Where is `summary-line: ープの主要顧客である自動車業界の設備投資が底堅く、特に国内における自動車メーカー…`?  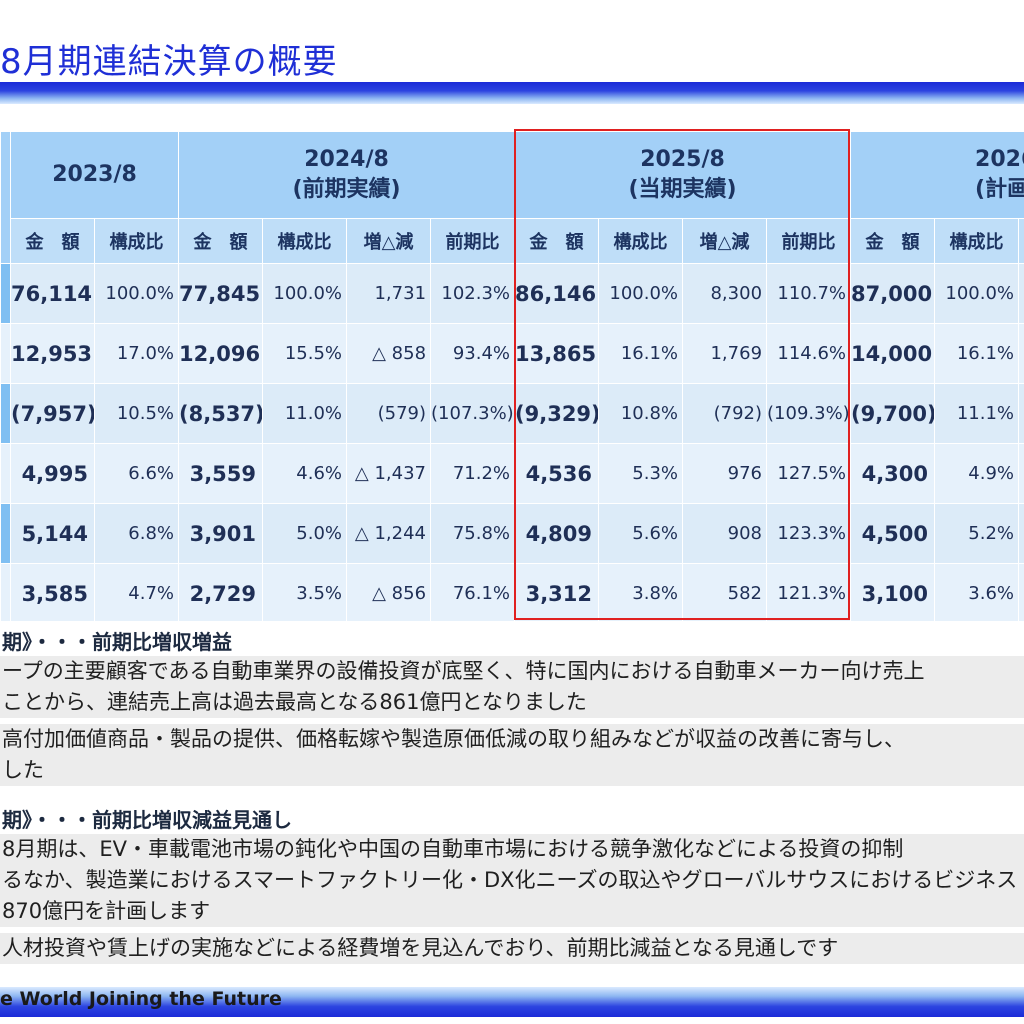 summary-line: ープの主要顧客である自動車業界の設備投資が底堅く、特に国内における自動車メーカー… is located at coordinates (512, 671).